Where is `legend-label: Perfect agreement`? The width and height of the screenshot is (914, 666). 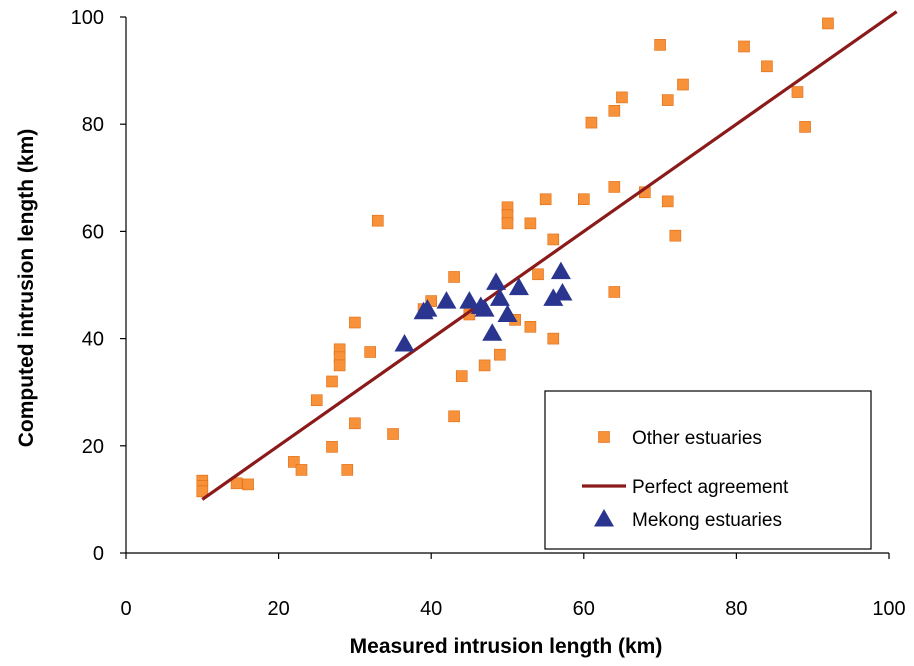 legend-label: Perfect agreement is located at coordinates (710, 487).